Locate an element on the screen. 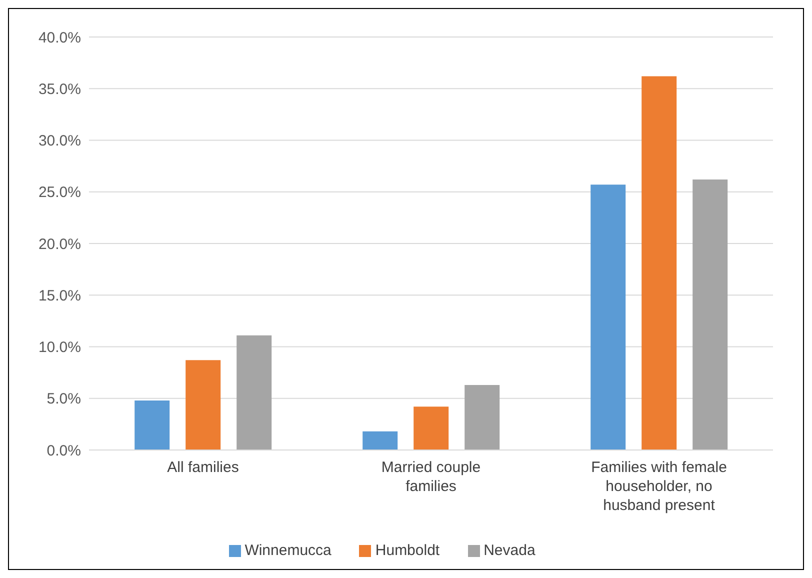  y-tick-label: 15.0% is located at coordinates (59, 295).